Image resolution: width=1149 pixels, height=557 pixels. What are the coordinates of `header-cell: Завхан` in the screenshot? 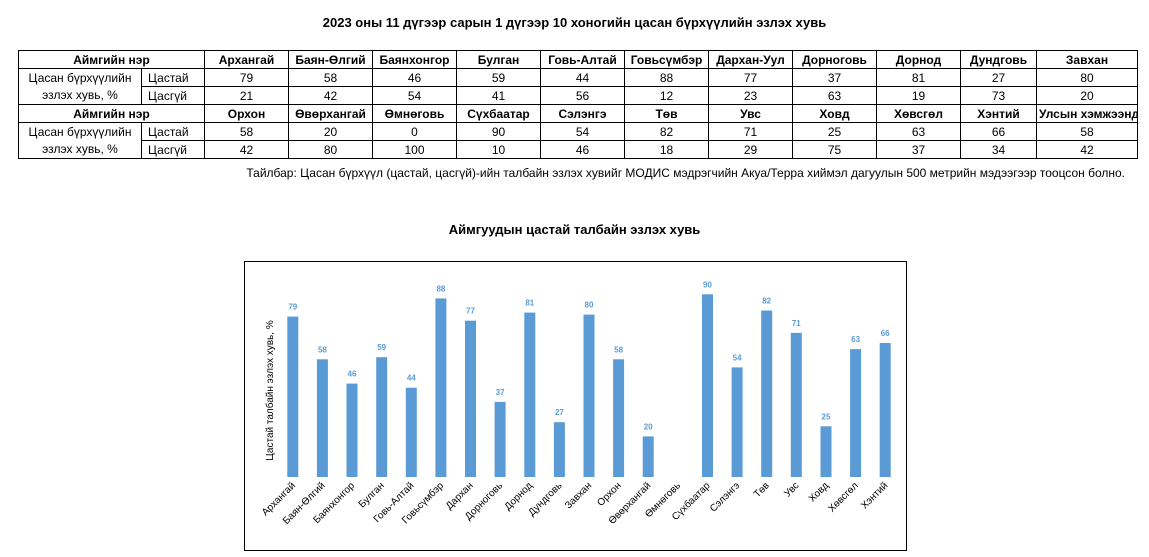 It's located at (1087, 59).